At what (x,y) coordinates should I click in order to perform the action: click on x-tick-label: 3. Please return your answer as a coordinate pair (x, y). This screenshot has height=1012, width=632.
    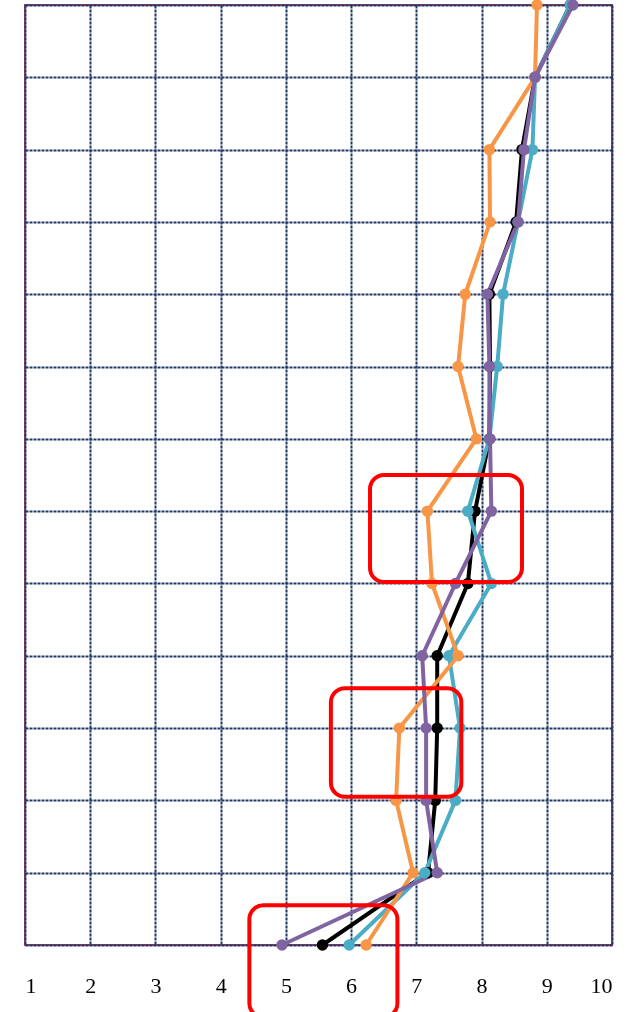
    Looking at the image, I should click on (156, 985).